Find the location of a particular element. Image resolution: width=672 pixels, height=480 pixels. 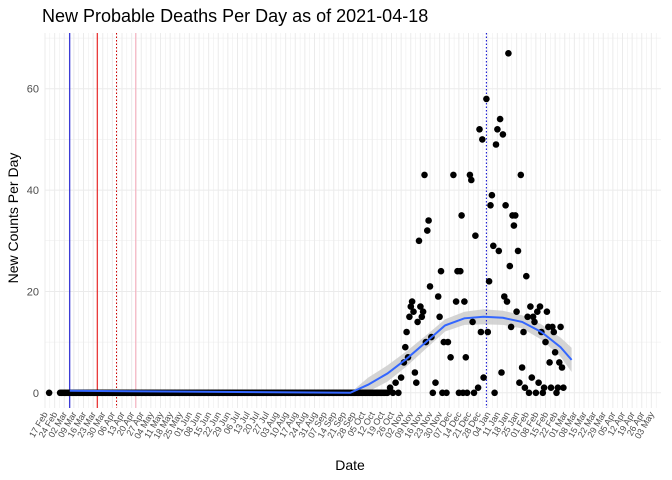

x-axis-label: Date is located at coordinates (350, 465).